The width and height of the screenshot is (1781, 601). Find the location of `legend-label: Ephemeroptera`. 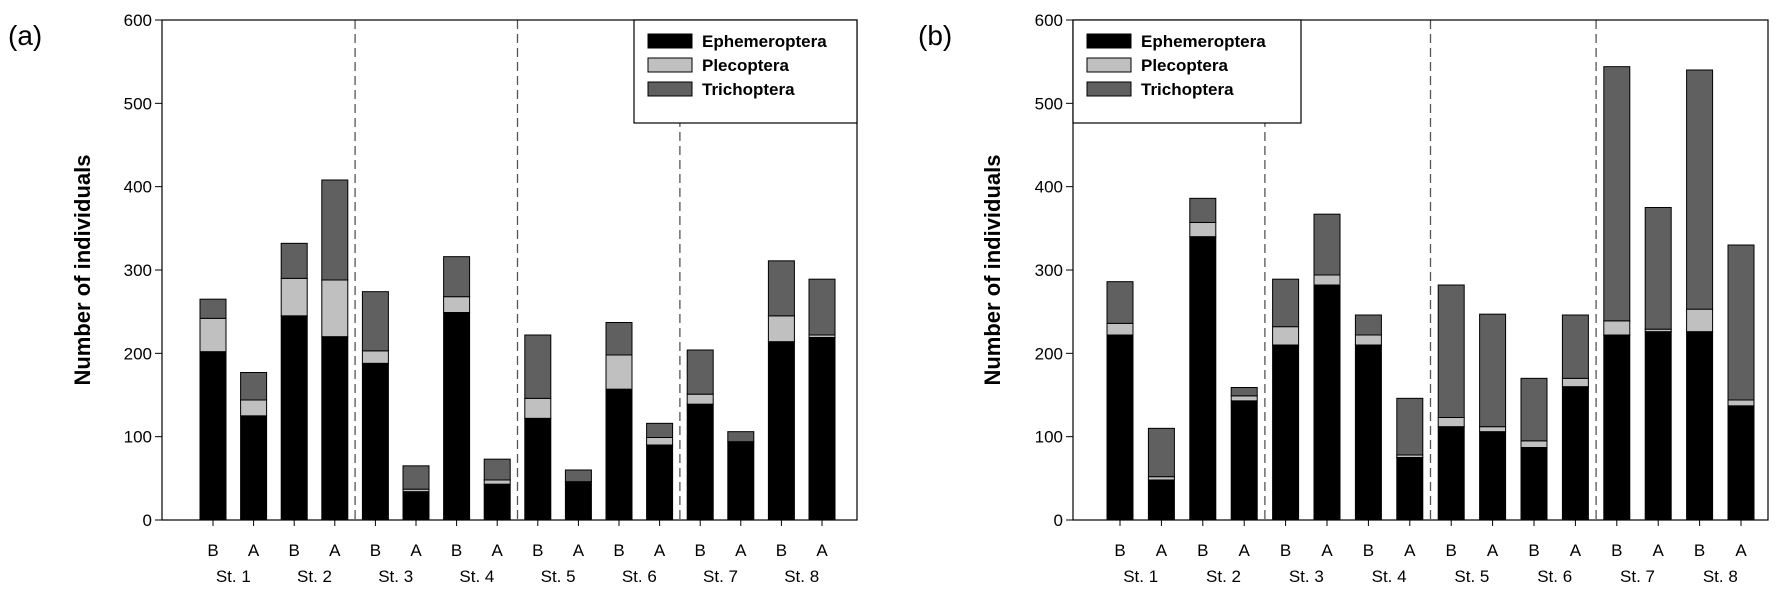

legend-label: Ephemeroptera is located at coordinates (764, 41).